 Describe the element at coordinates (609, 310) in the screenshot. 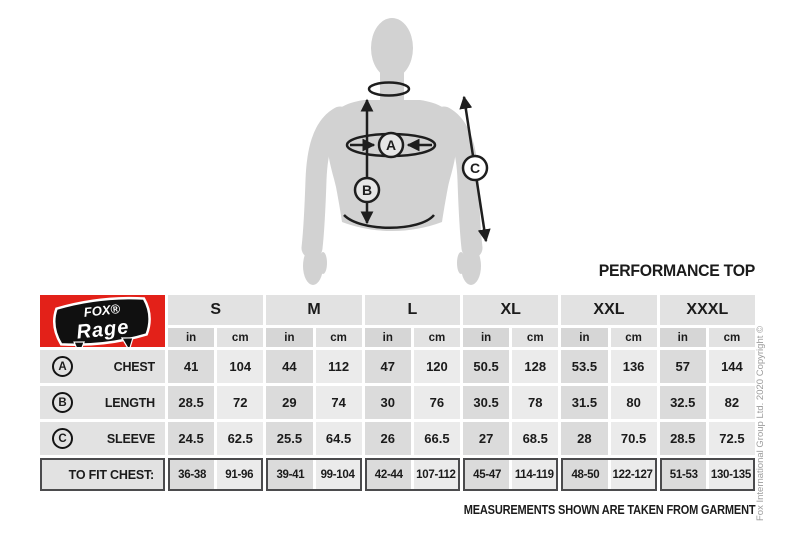

I see `size-column-header-xxl: XXL` at that location.